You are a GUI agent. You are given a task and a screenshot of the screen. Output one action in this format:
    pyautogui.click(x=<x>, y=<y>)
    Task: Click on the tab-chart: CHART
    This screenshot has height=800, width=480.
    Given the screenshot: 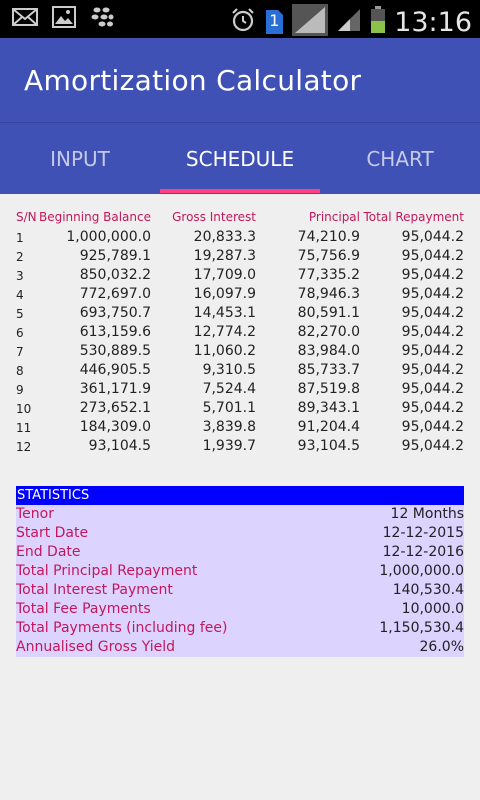 What is the action you would take?
    pyautogui.click(x=400, y=159)
    